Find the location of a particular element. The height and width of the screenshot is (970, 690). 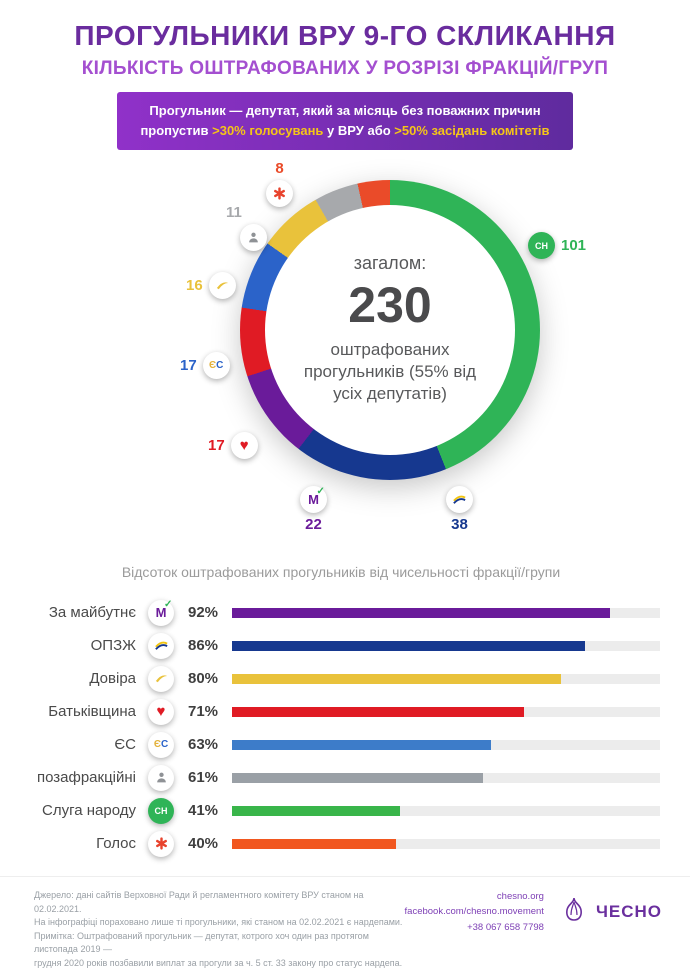

bar-row-opzzh: ОПЗЖ 86% is located at coordinates (341, 645).